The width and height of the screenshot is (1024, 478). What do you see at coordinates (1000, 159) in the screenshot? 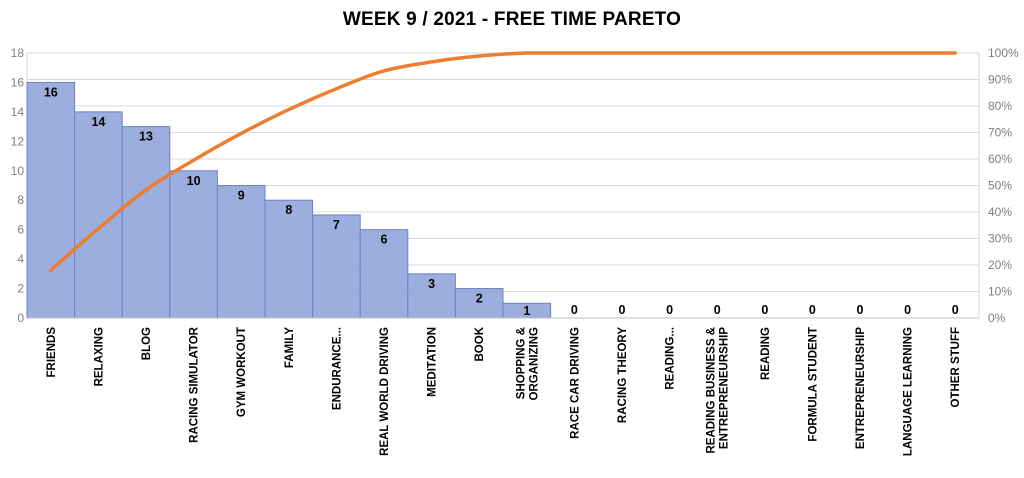
I see `right-axis-tick-label: 60%` at bounding box center [1000, 159].